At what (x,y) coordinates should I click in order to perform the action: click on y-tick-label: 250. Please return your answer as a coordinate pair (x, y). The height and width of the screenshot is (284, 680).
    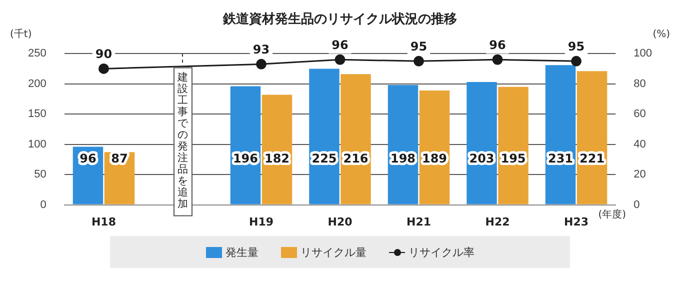
    Looking at the image, I should click on (37, 54).